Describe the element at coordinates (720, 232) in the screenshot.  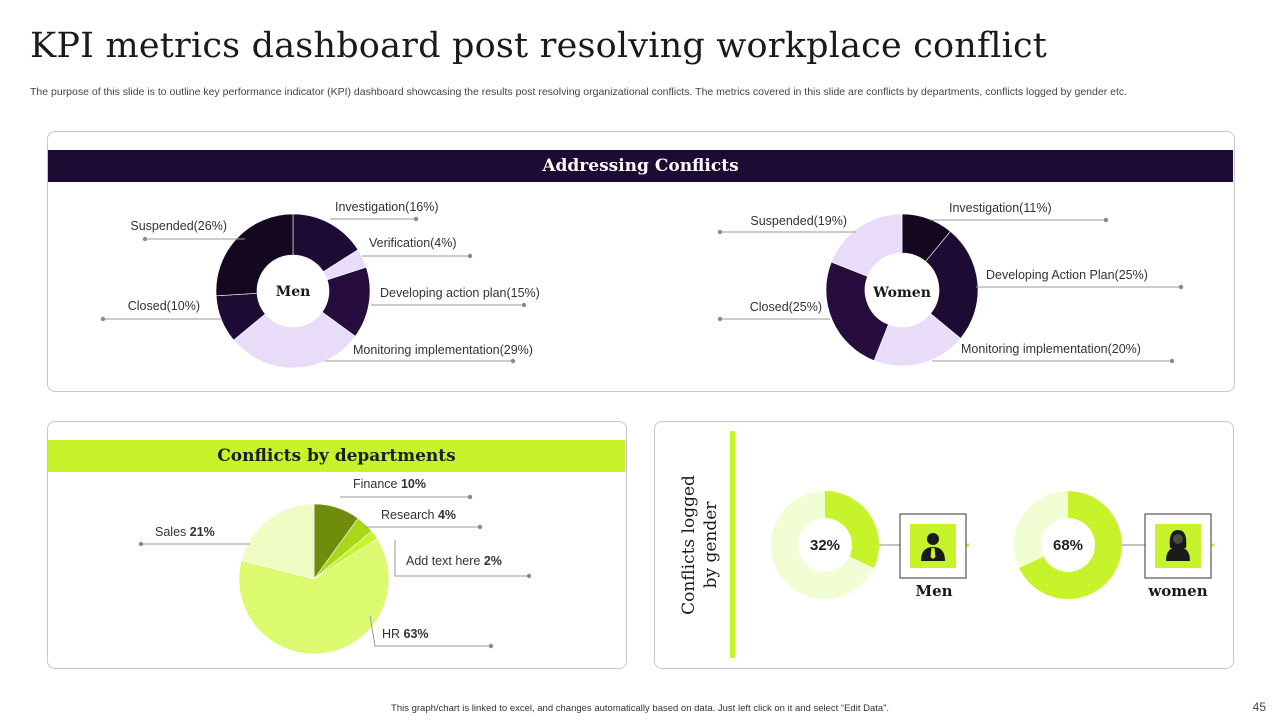
I see `women-suspended-leader-dot` at that location.